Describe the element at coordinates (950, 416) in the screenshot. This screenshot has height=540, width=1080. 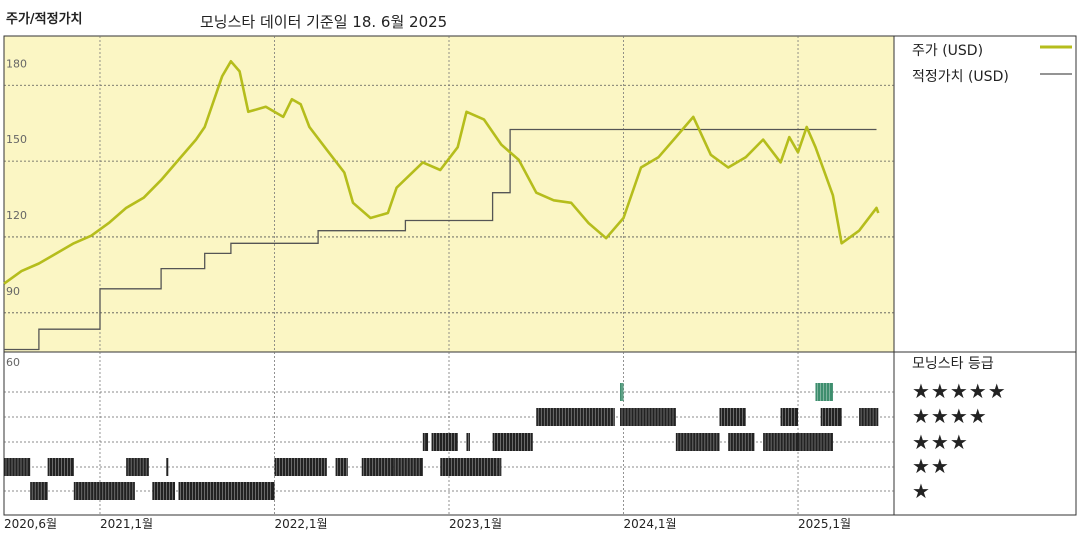
I see `star-label-4: ★★★★` at that location.